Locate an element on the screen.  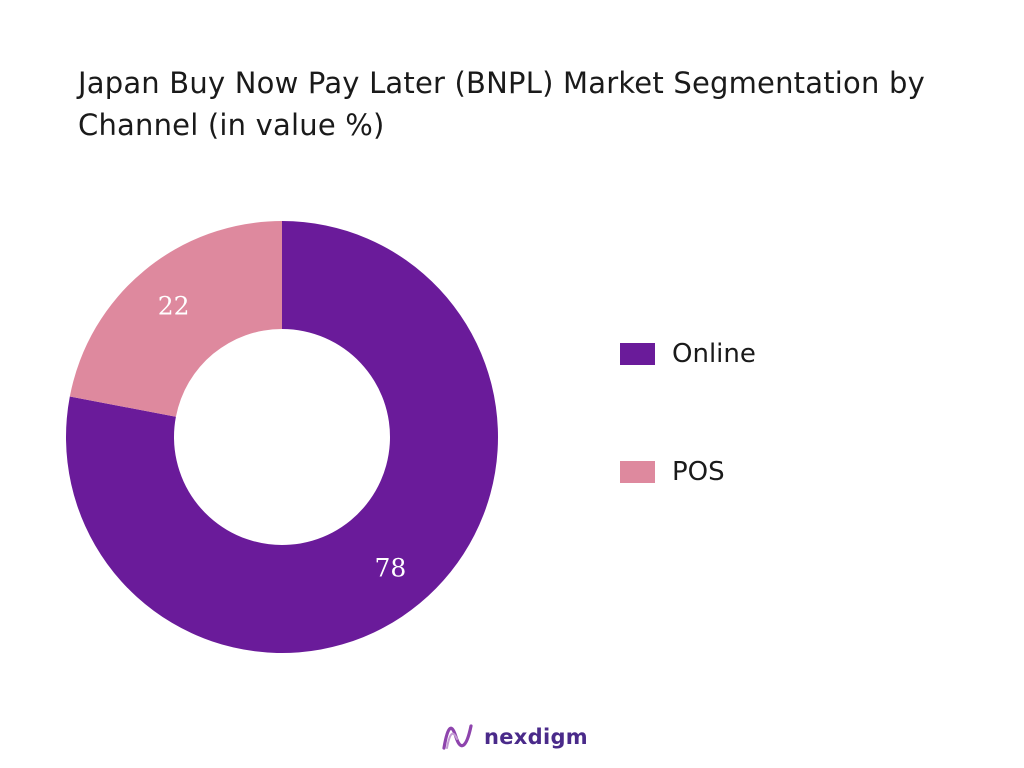
brand-logo: nexdigm is located at coordinates (514, 737).